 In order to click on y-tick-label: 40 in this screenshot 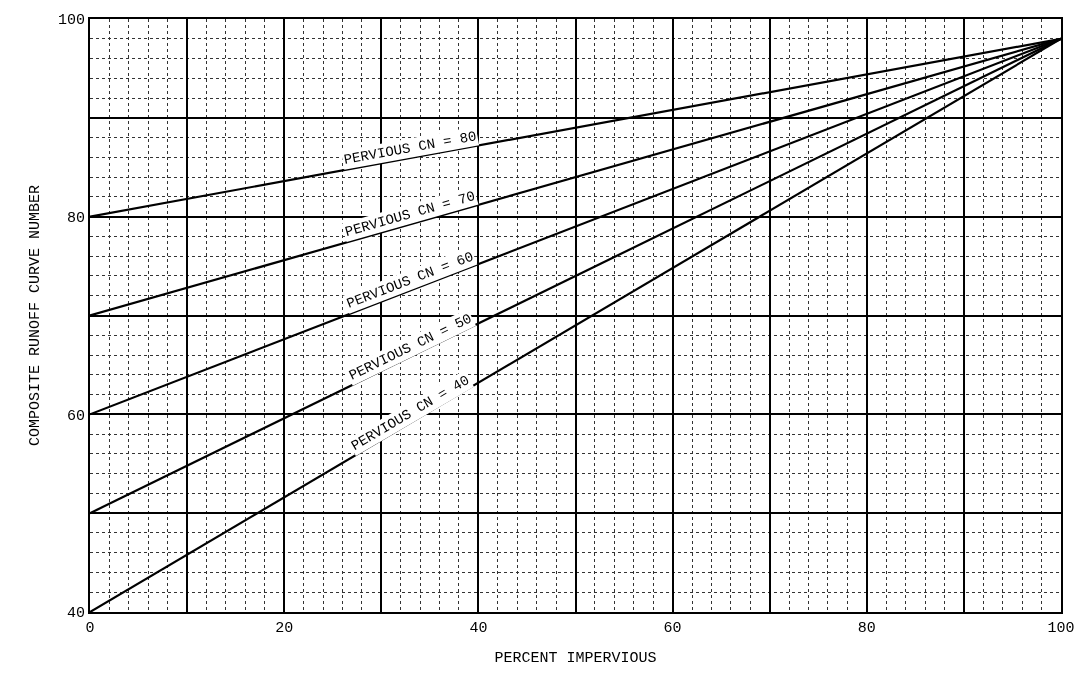, I will do `click(75, 614)`.